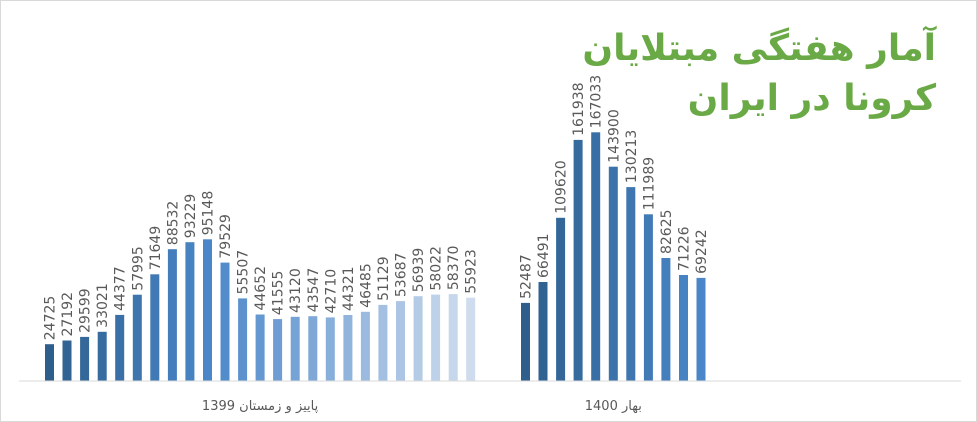  I want to click on value-label-1-5: 44377, so click(121, 288).